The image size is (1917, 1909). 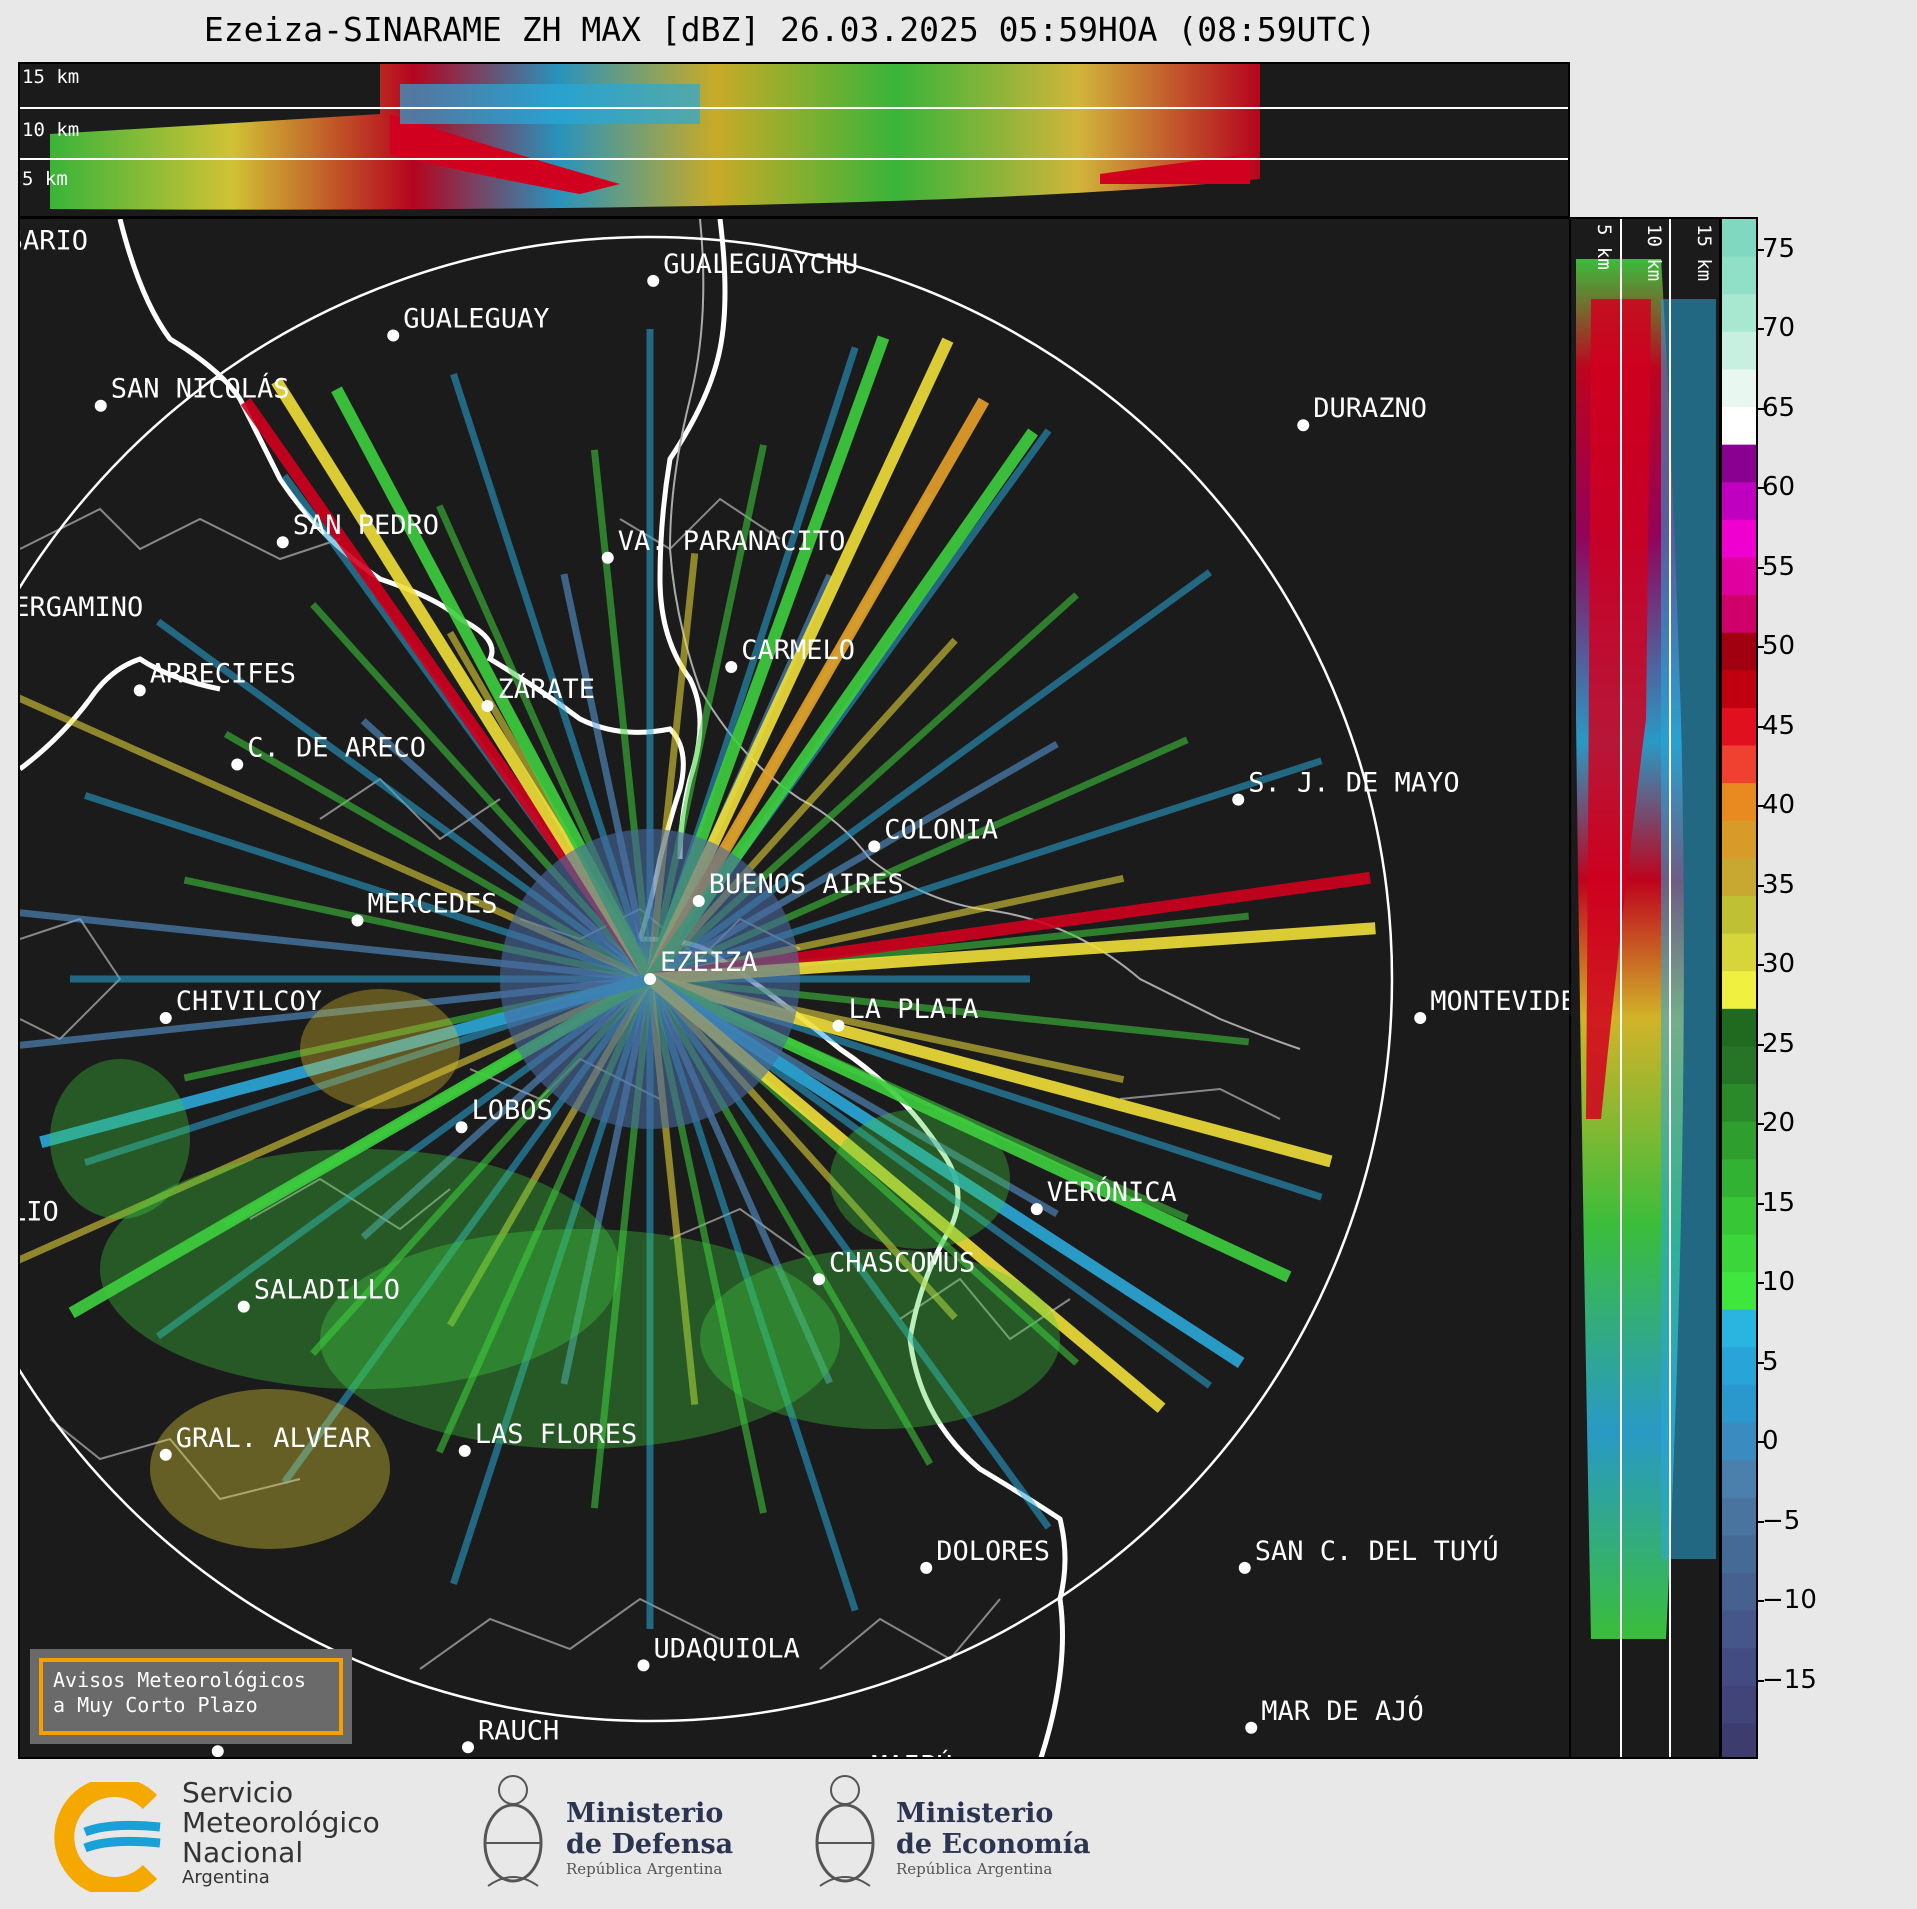 I want to click on city-marker: DOLORES, so click(x=985, y=1555).